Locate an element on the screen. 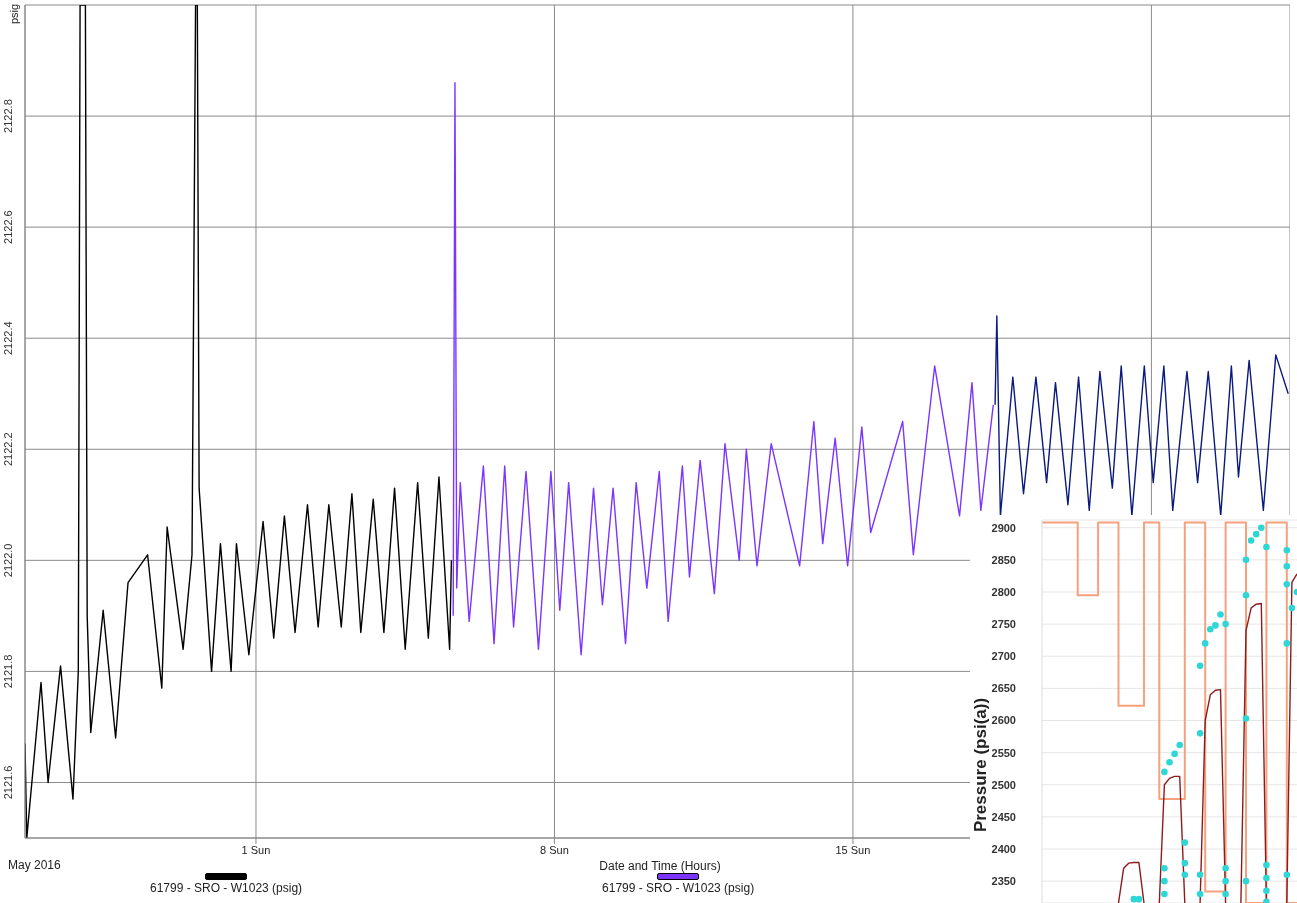  x-tick-label: 1 Sun is located at coordinates (256, 849).